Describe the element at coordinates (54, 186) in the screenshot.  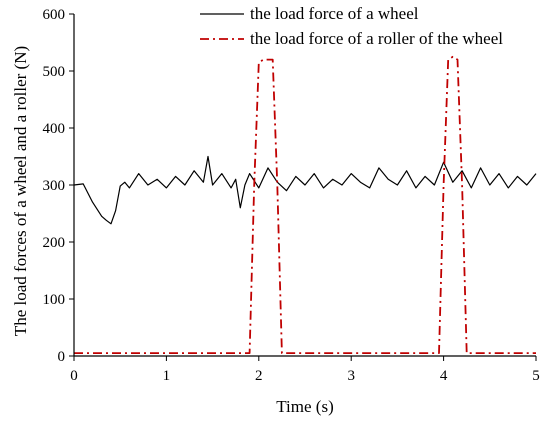
I see `y-tick-label: 300` at that location.